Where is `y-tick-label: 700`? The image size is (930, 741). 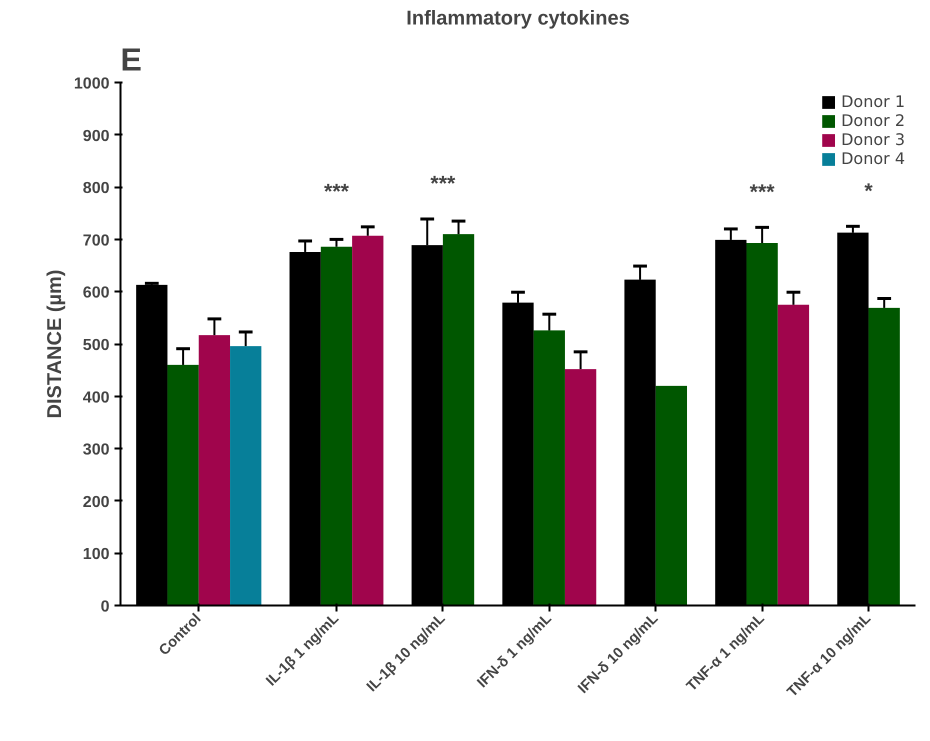
y-tick-label: 700 is located at coordinates (96, 241).